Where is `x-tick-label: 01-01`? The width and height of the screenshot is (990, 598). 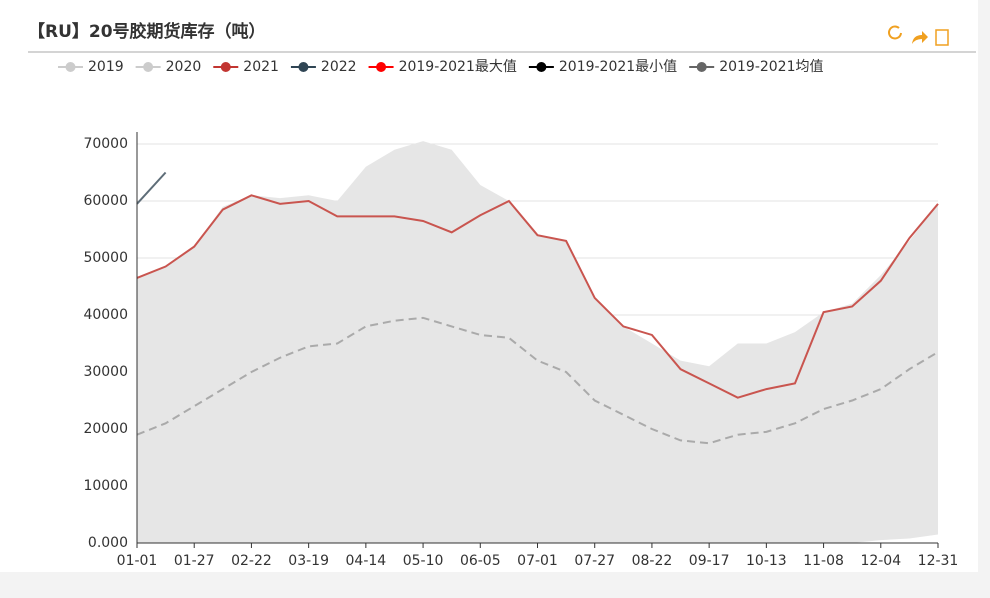
x-tick-label: 01-01 is located at coordinates (137, 561).